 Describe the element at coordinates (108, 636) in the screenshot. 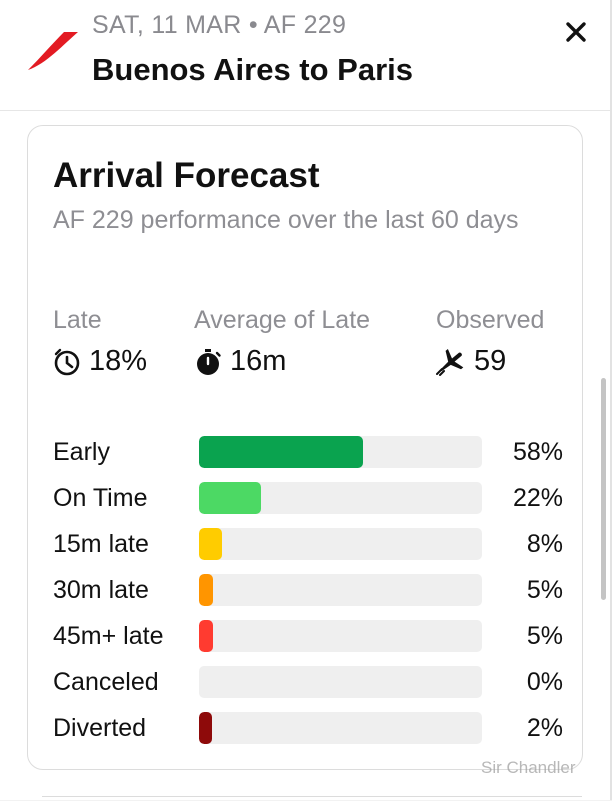

I see `row-label: 45m+ late` at that location.